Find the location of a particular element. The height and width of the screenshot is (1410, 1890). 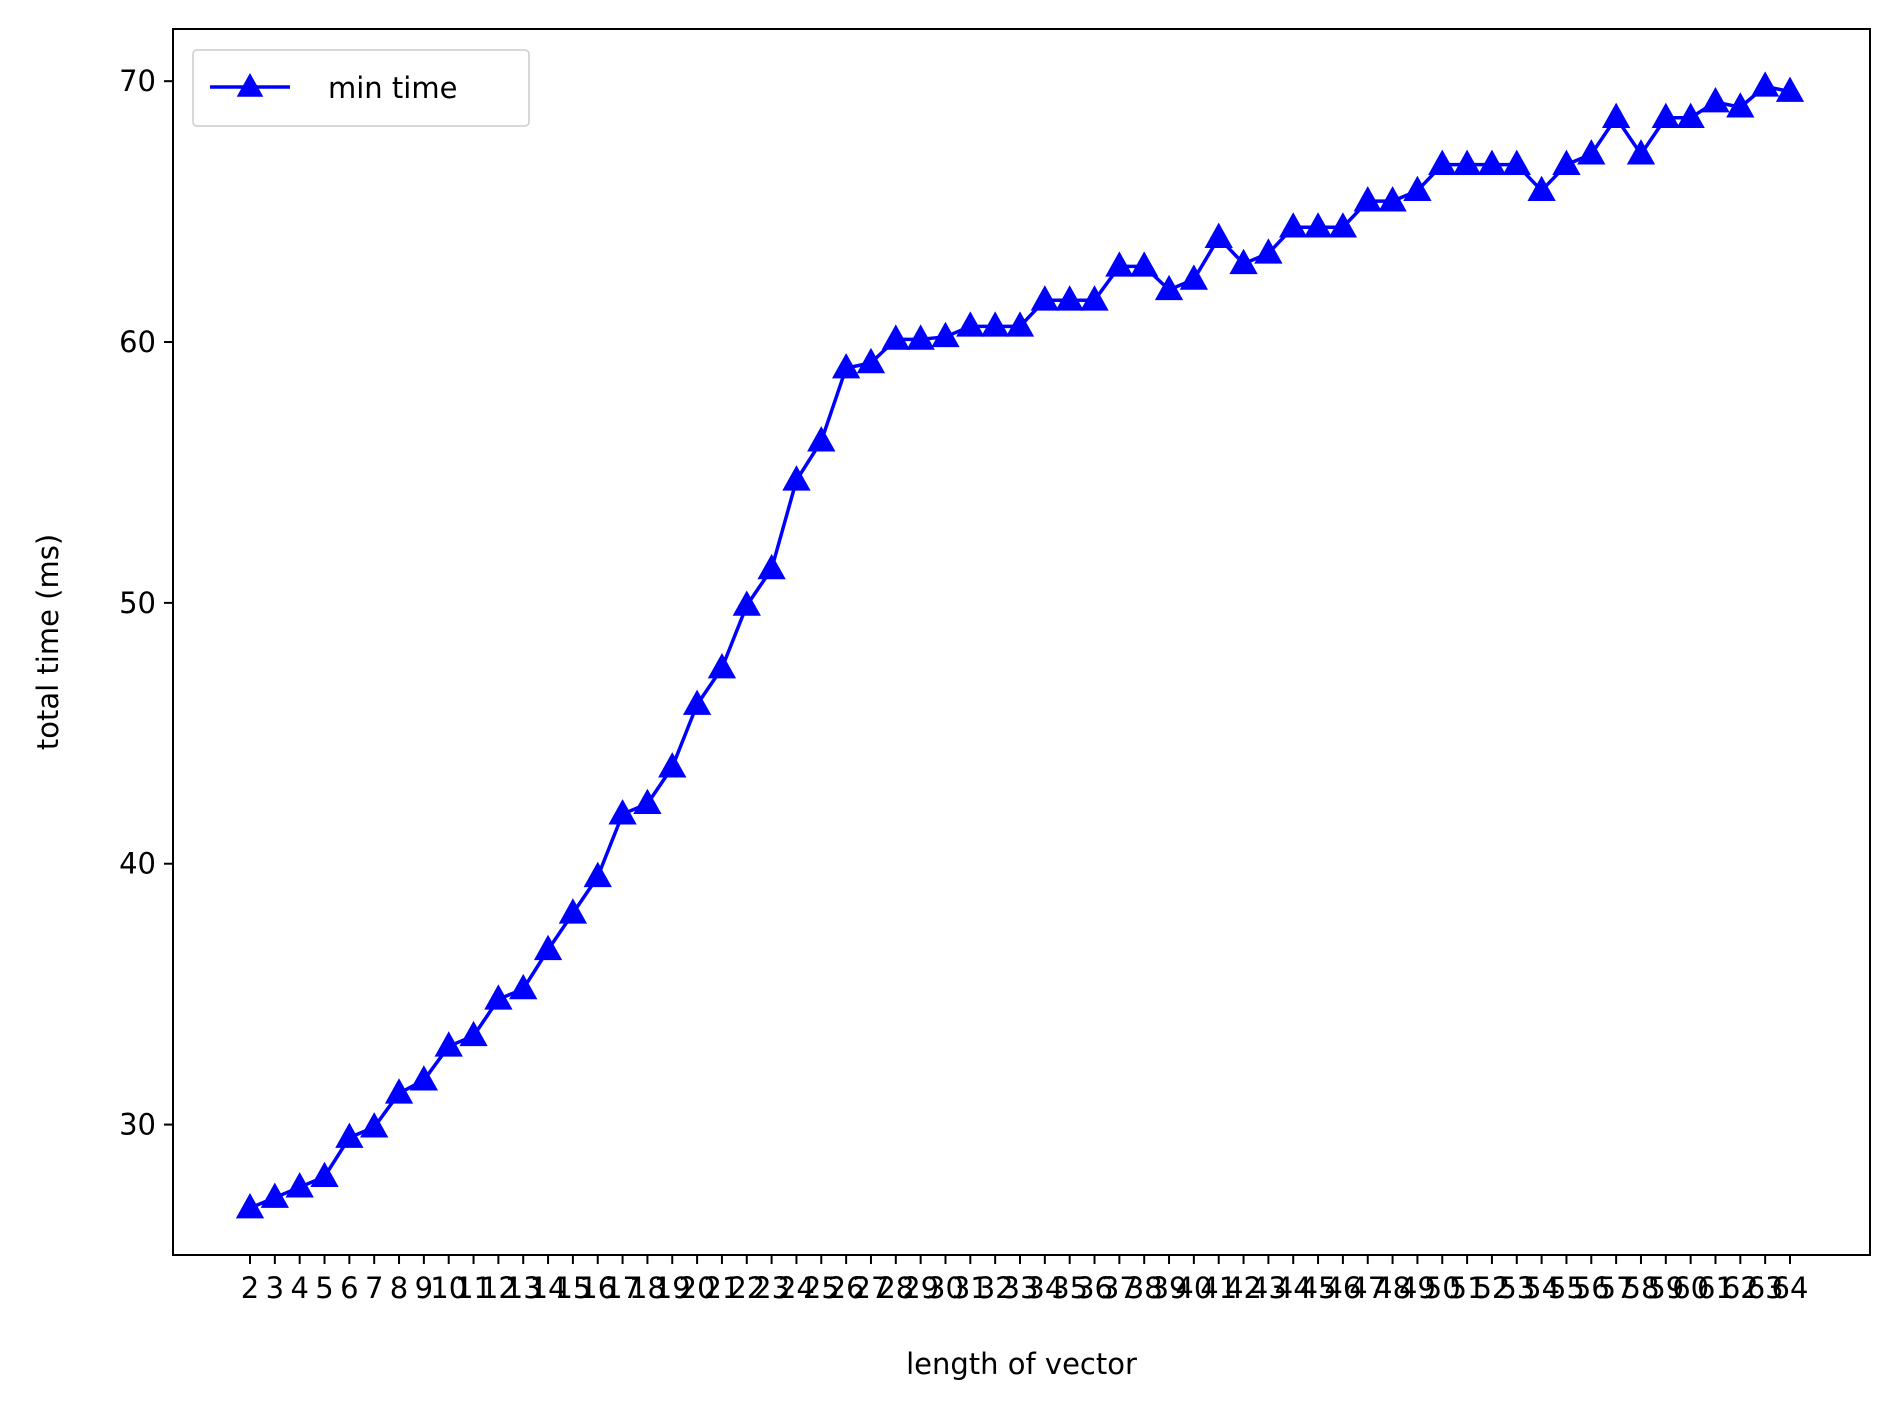

x-tick-label-40: 40 is located at coordinates (1193, 1288).